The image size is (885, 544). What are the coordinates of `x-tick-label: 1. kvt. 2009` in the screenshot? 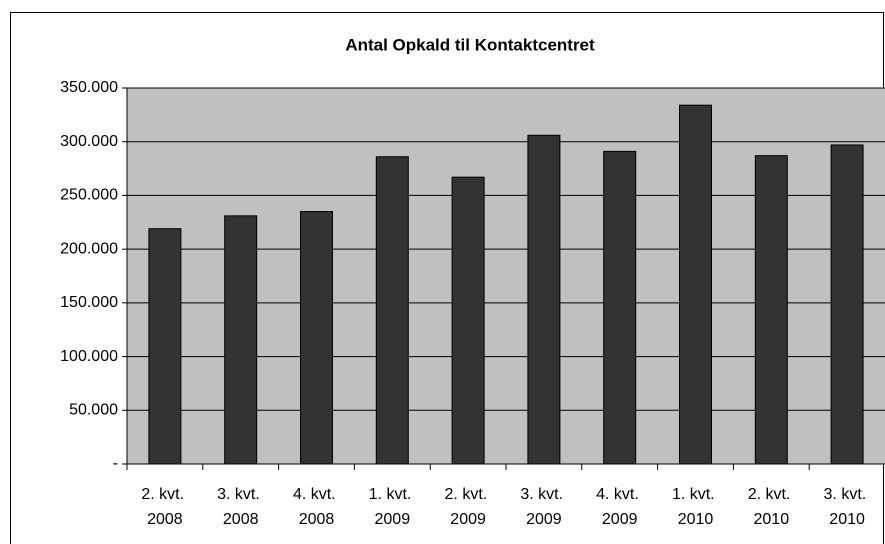 It's located at (392, 507).